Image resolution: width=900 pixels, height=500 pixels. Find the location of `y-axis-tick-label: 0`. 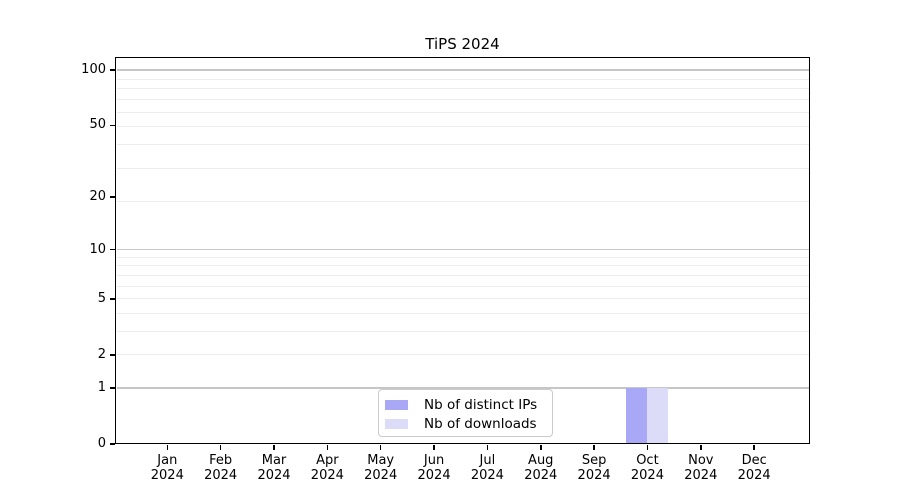

y-axis-tick-label: 0 is located at coordinates (101, 443).